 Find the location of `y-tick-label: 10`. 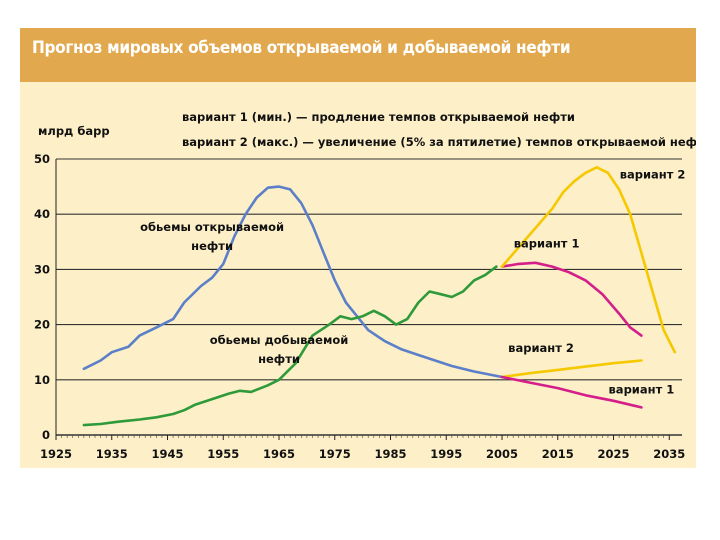

y-tick-label: 10 is located at coordinates (42, 380).